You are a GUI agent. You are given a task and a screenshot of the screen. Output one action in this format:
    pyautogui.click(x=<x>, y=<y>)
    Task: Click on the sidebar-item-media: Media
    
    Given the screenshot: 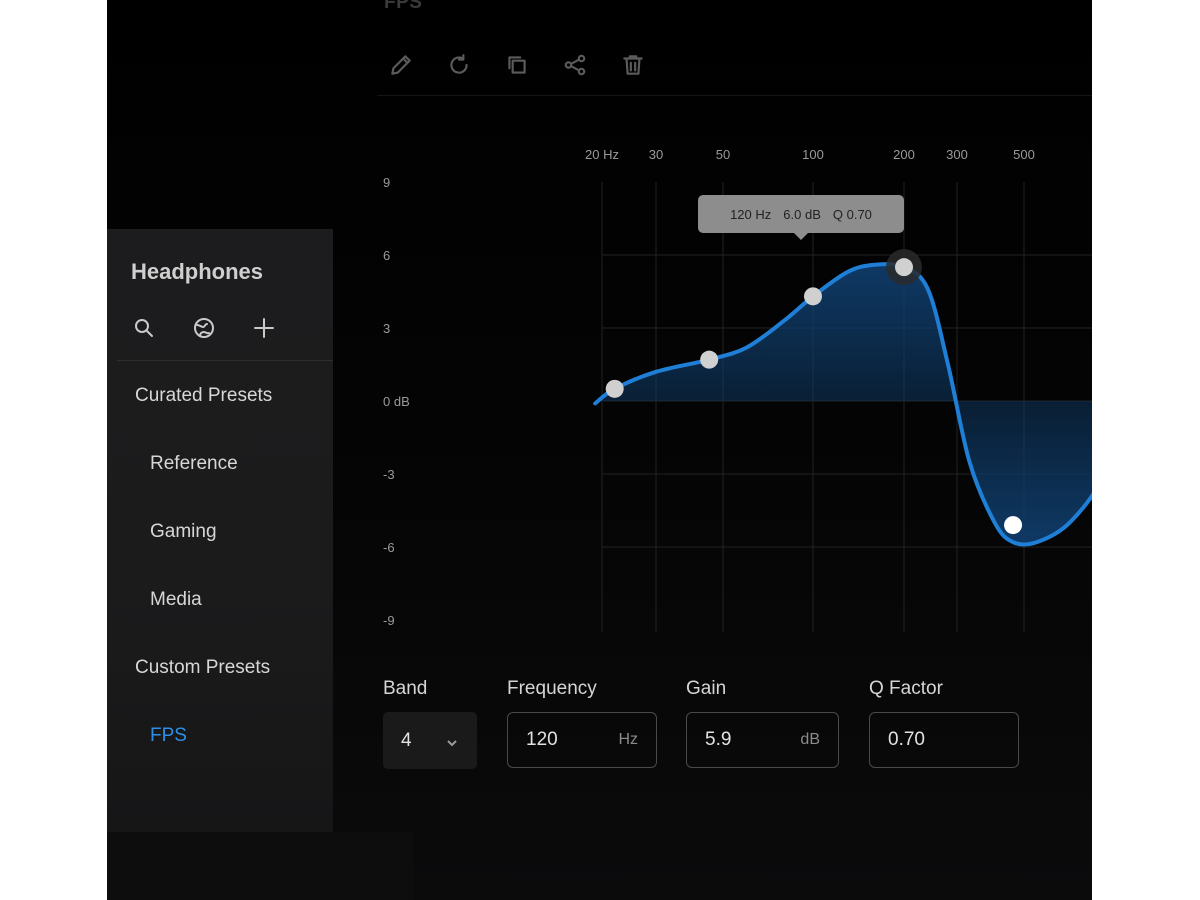 What is the action you would take?
    pyautogui.click(x=176, y=599)
    